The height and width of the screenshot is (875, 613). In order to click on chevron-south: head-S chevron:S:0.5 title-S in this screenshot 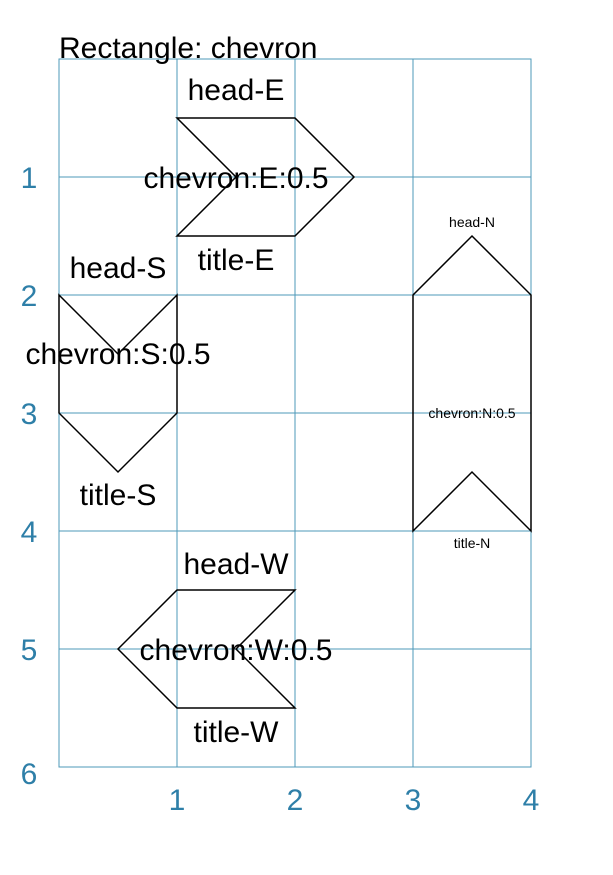, I will do `click(117, 382)`.